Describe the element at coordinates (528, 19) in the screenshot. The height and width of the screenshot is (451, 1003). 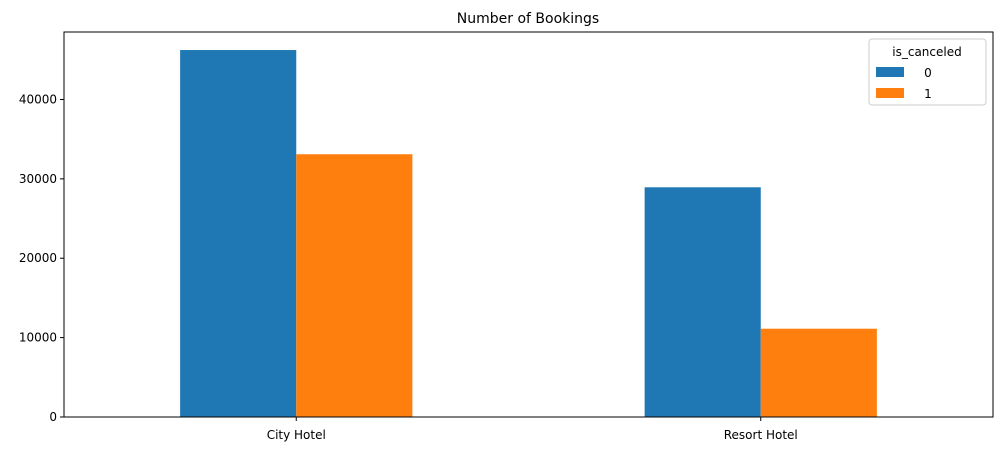
I see `chart-title: Number of Bookings` at that location.